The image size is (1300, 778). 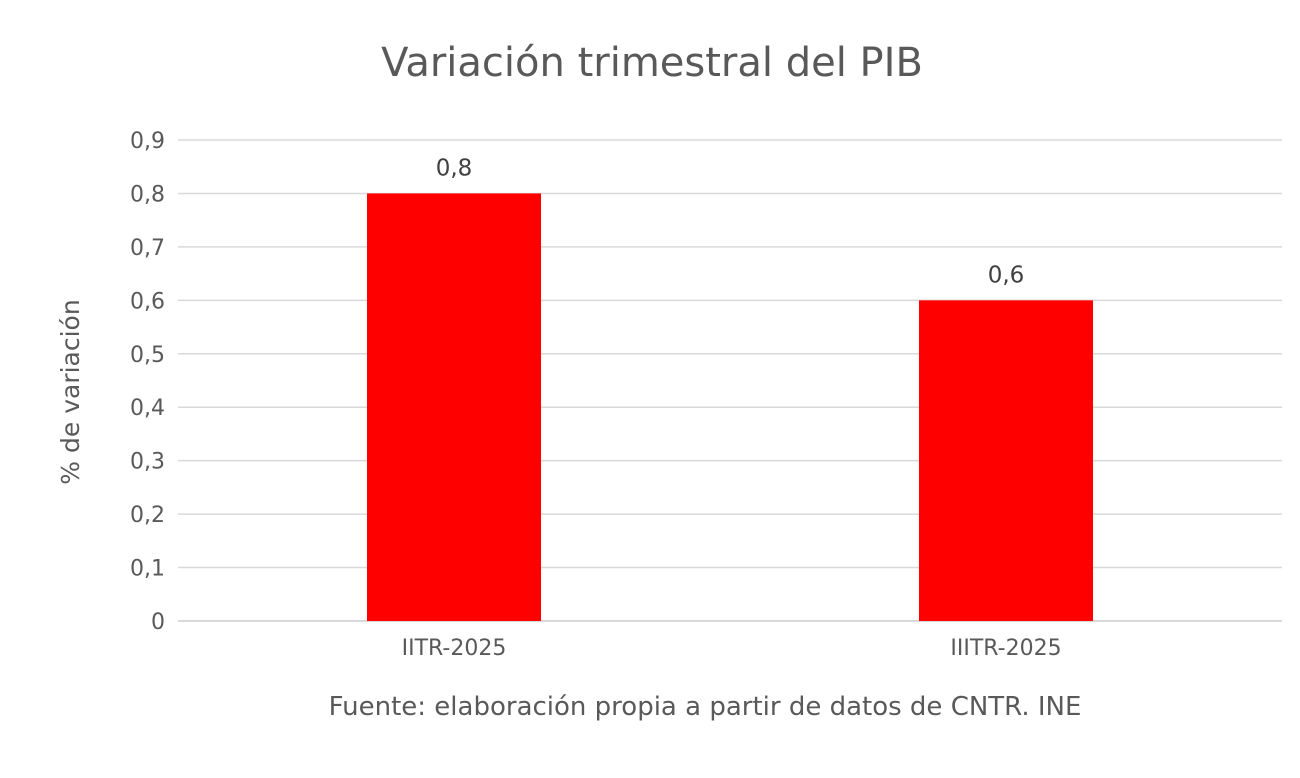 What do you see at coordinates (147, 515) in the screenshot?
I see `y-tick-label: 0,2` at bounding box center [147, 515].